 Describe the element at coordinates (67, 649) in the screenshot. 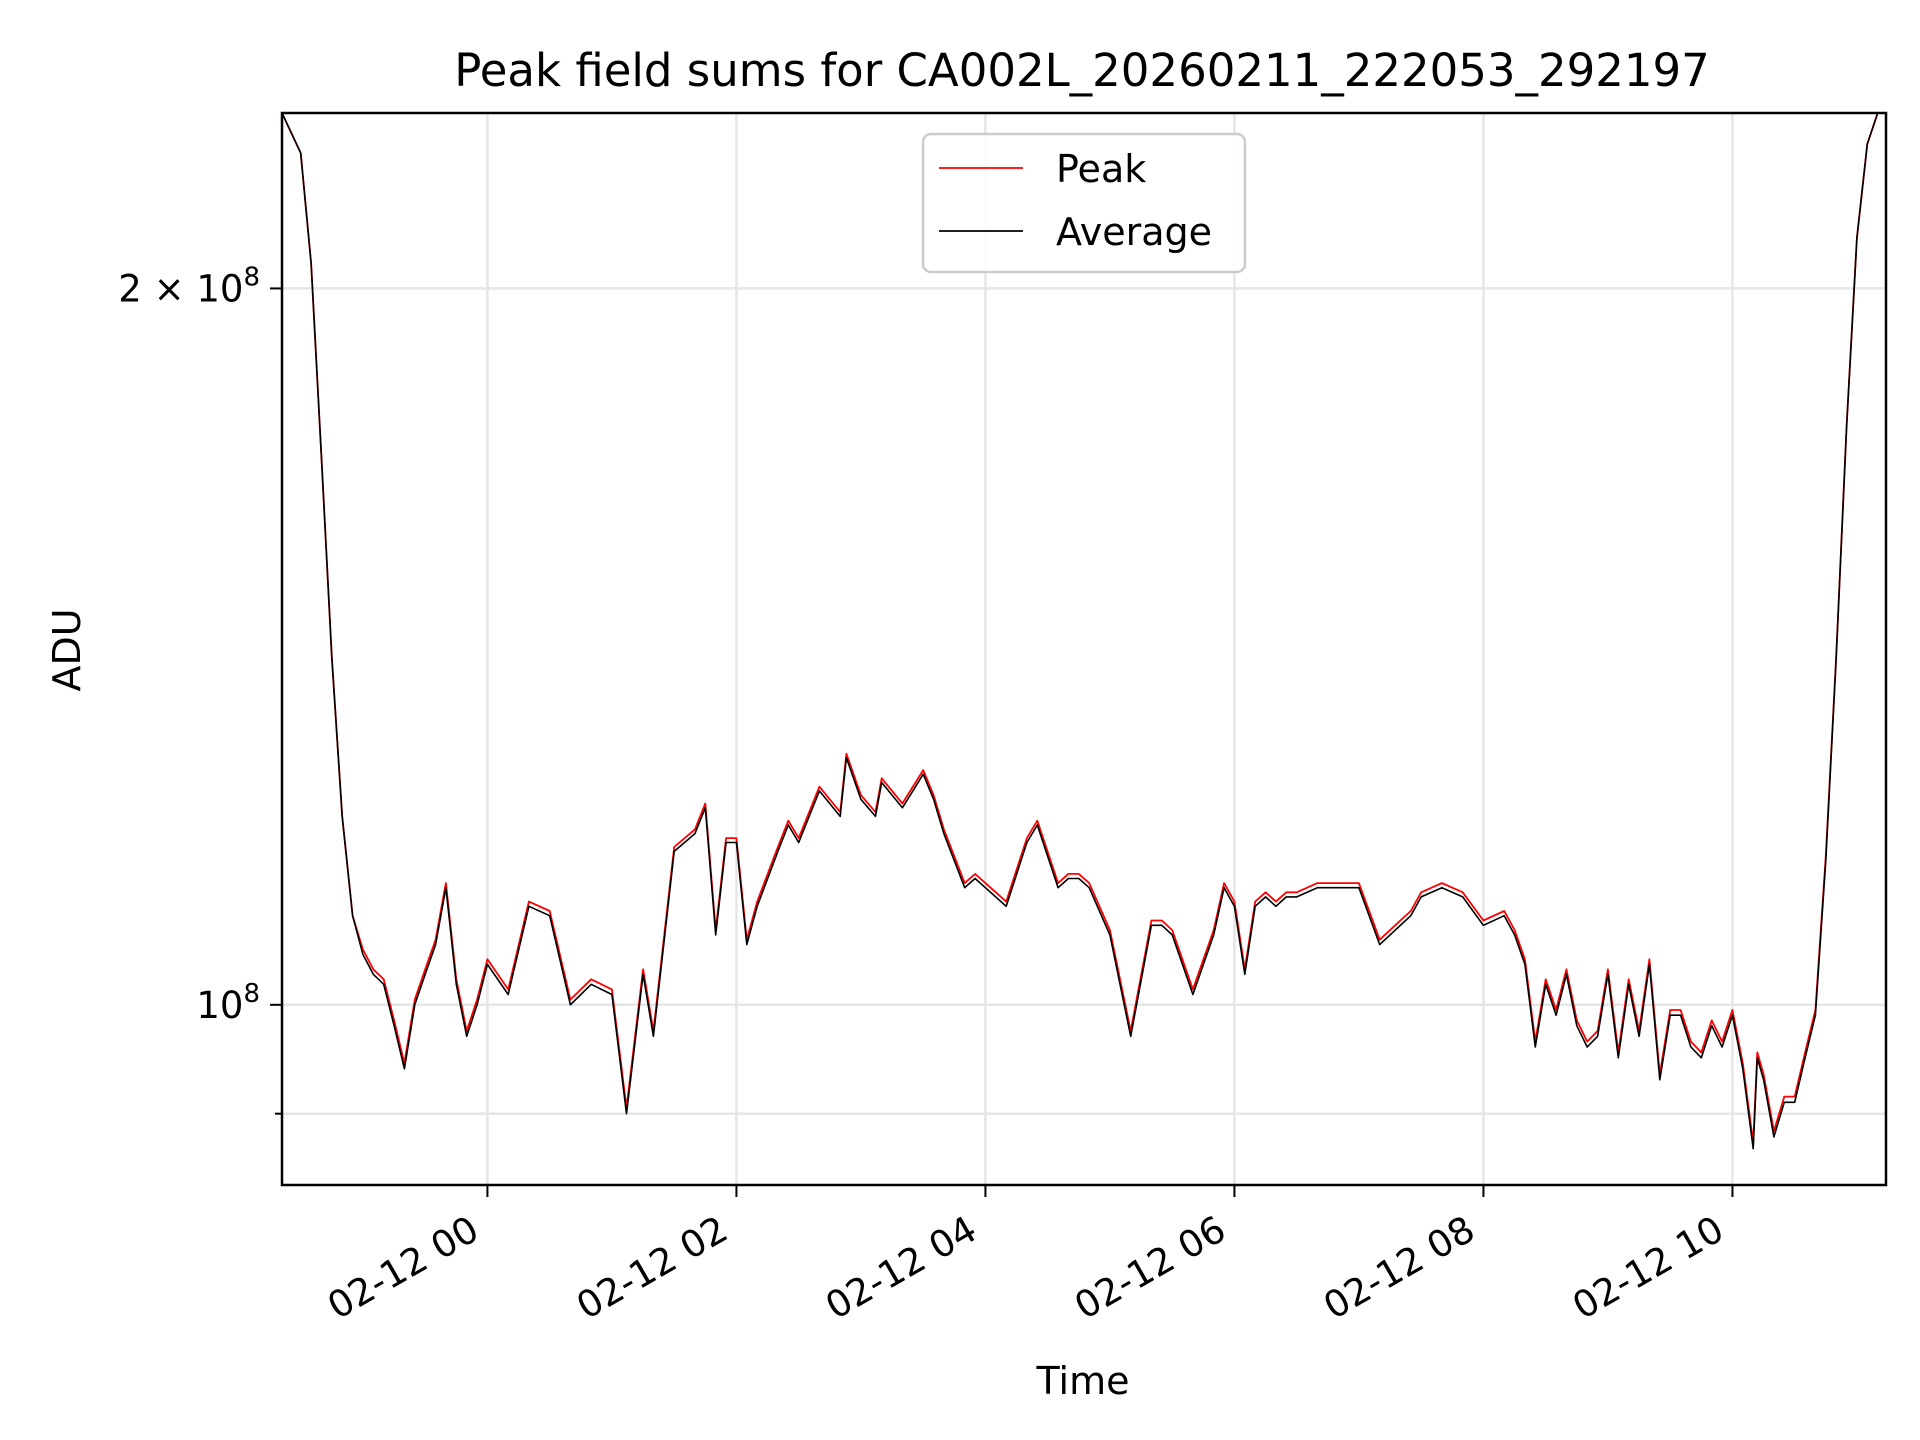

I see `y-axis-label: ADU` at that location.